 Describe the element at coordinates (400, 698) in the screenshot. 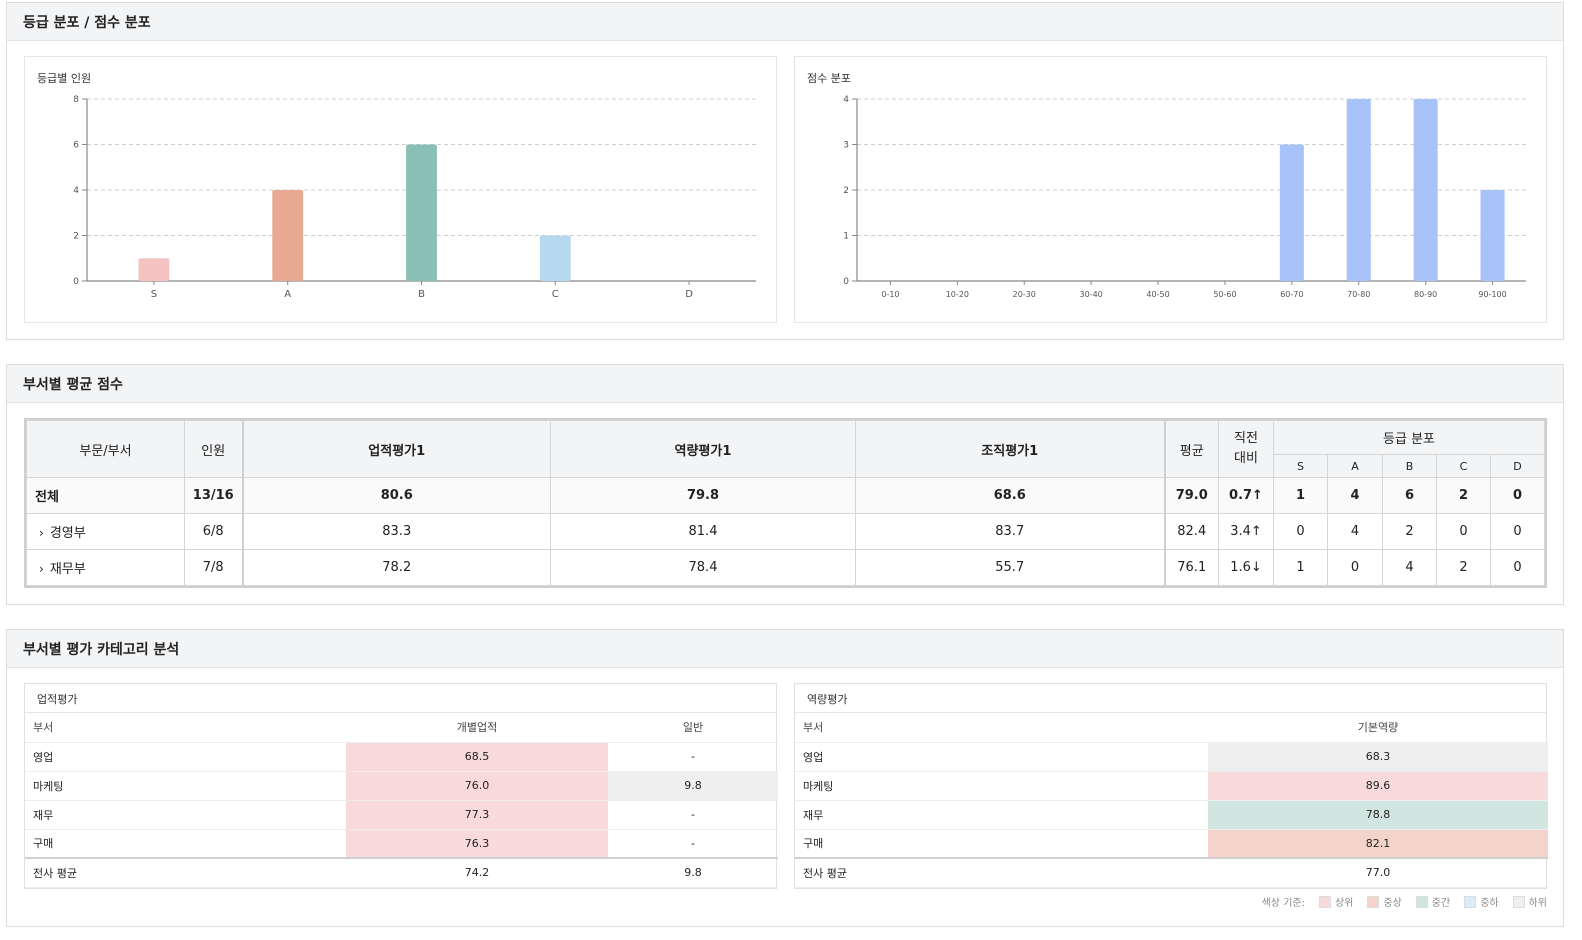

I see `perf-card-title: 업적평가` at that location.